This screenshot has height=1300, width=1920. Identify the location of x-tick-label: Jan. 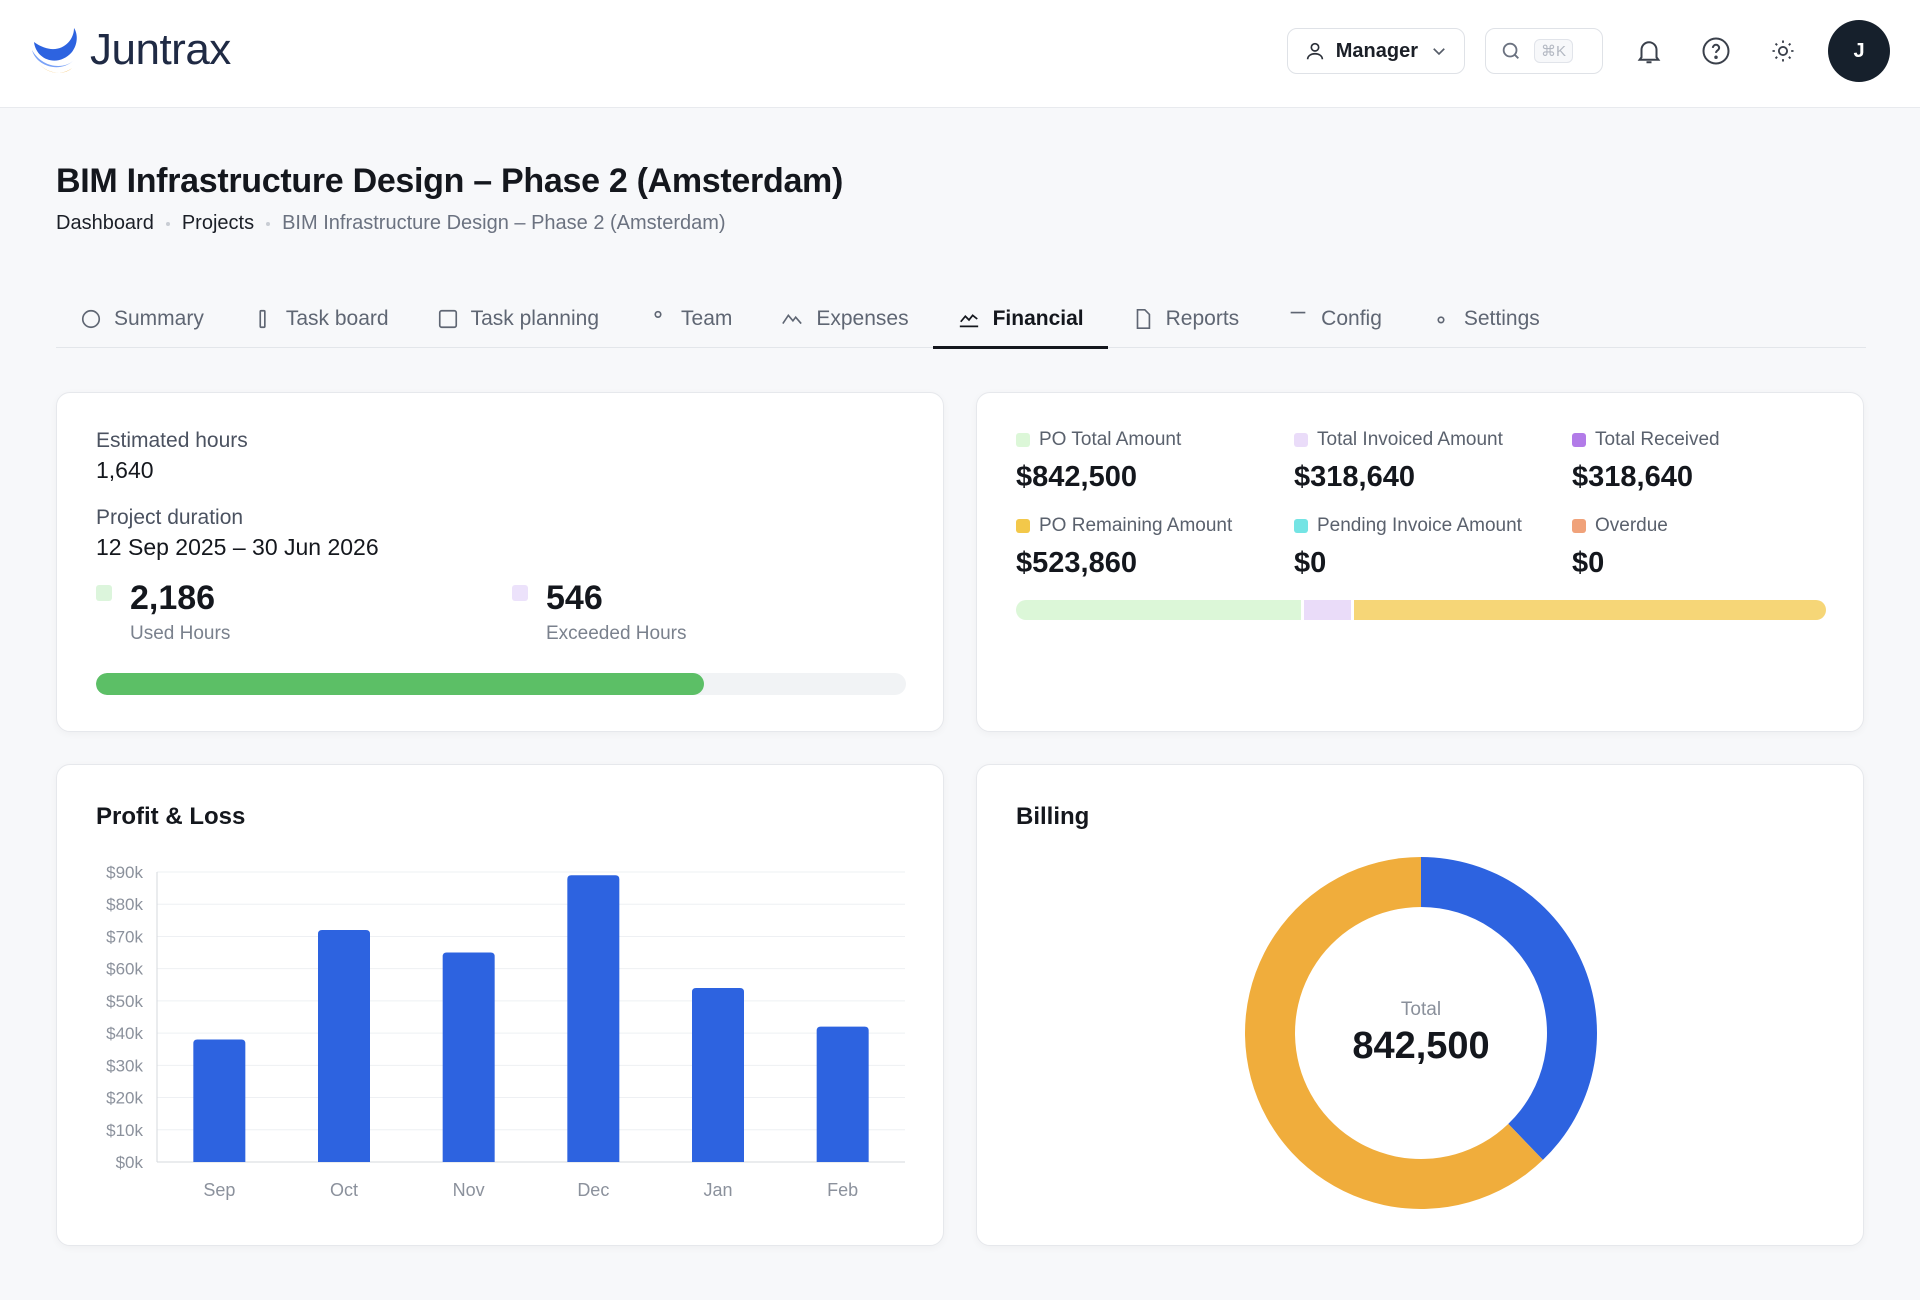
(717, 1190).